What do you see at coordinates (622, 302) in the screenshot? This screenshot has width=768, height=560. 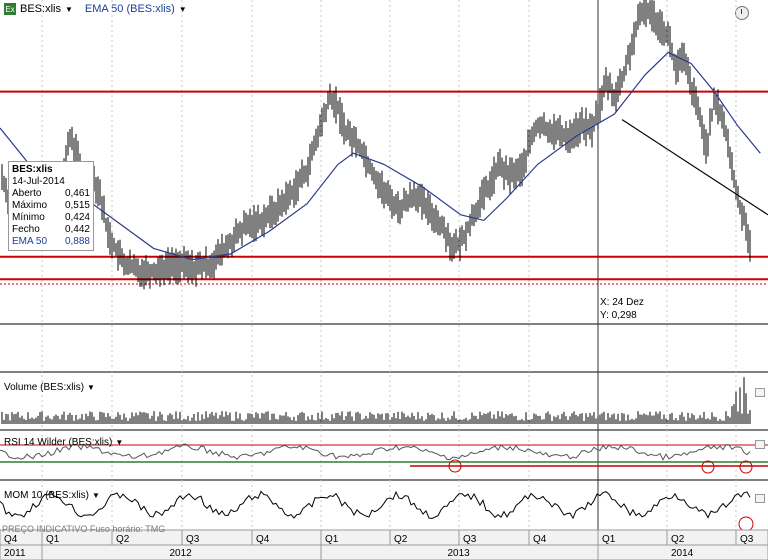 I see `crosshair-x: X: 24 Dez` at bounding box center [622, 302].